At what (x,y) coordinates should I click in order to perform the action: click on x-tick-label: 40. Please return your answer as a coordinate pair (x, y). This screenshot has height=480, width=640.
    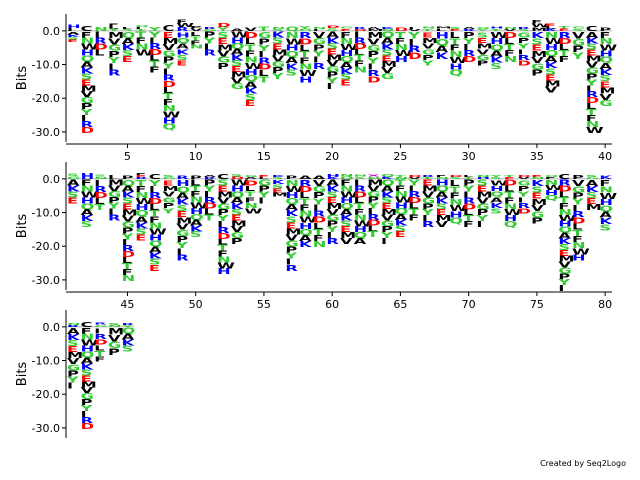
    Looking at the image, I should click on (605, 156).